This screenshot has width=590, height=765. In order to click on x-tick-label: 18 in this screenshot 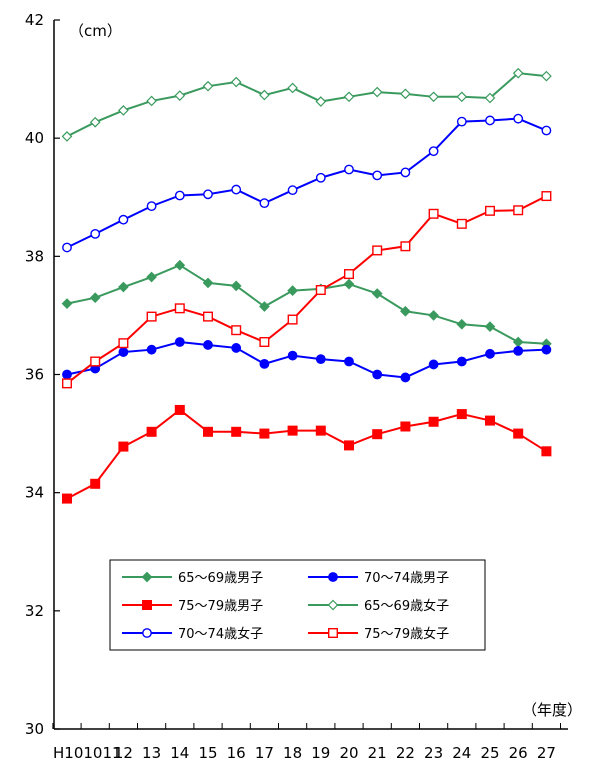, I will do `click(292, 753)`.